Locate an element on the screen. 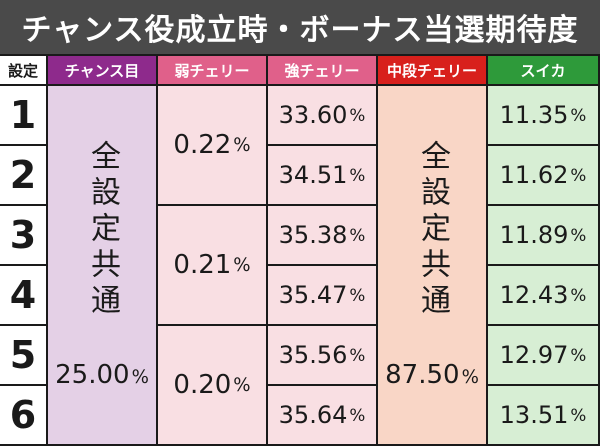  chance-common-cell: 全設定共通 25.00% is located at coordinates (103, 266).